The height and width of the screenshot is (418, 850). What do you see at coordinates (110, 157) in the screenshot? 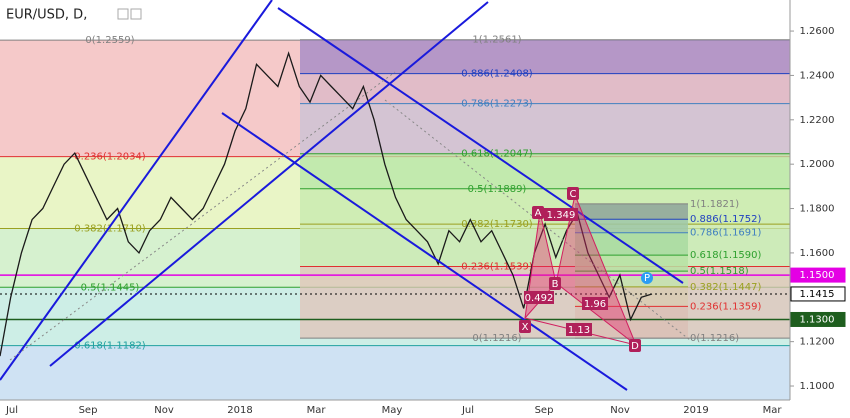
I see `fib-label: 0.236(1.2034)` at bounding box center [110, 157].